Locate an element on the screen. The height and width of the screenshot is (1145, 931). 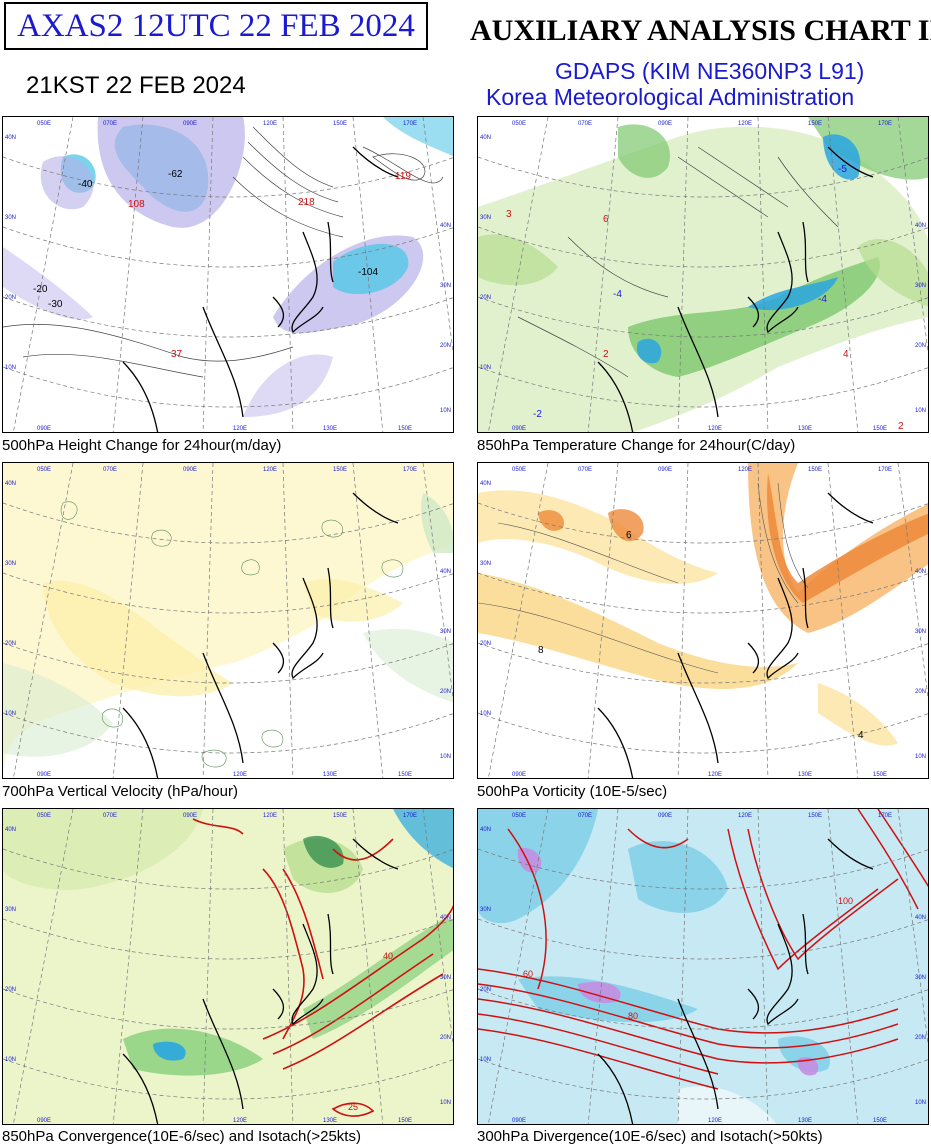
contour-label: 119 is located at coordinates (403, 176).